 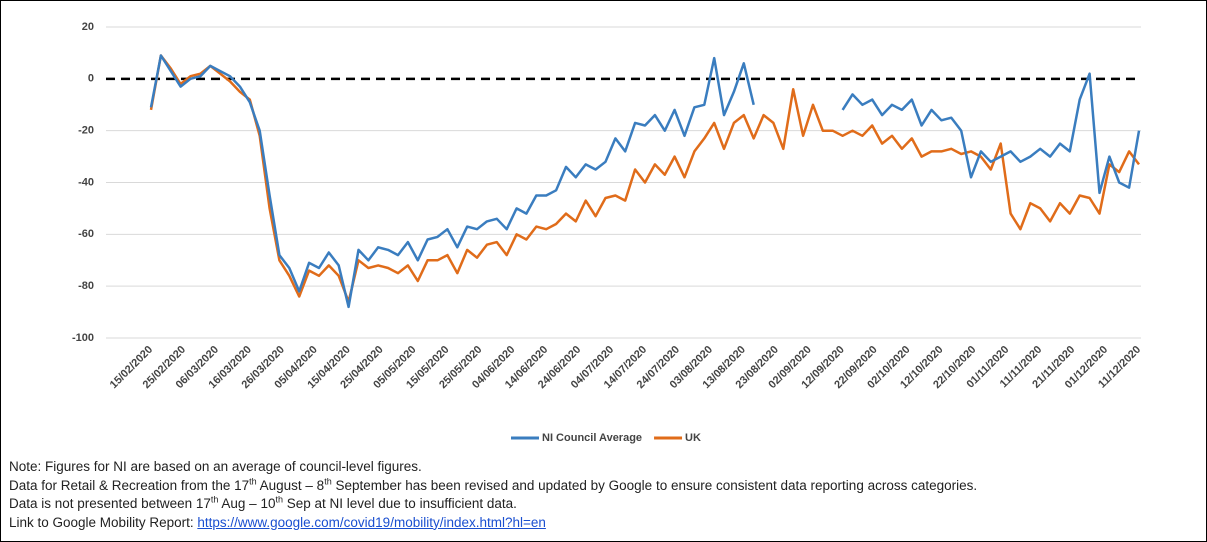 What do you see at coordinates (86, 234) in the screenshot?
I see `y-tick-label: -60` at bounding box center [86, 234].